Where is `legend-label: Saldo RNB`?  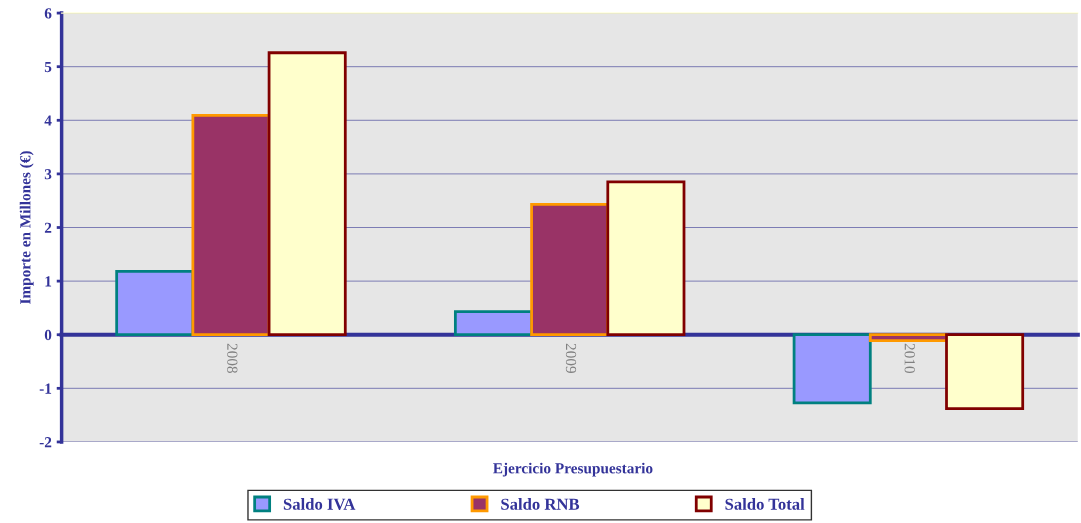
legend-label: Saldo RNB is located at coordinates (540, 504).